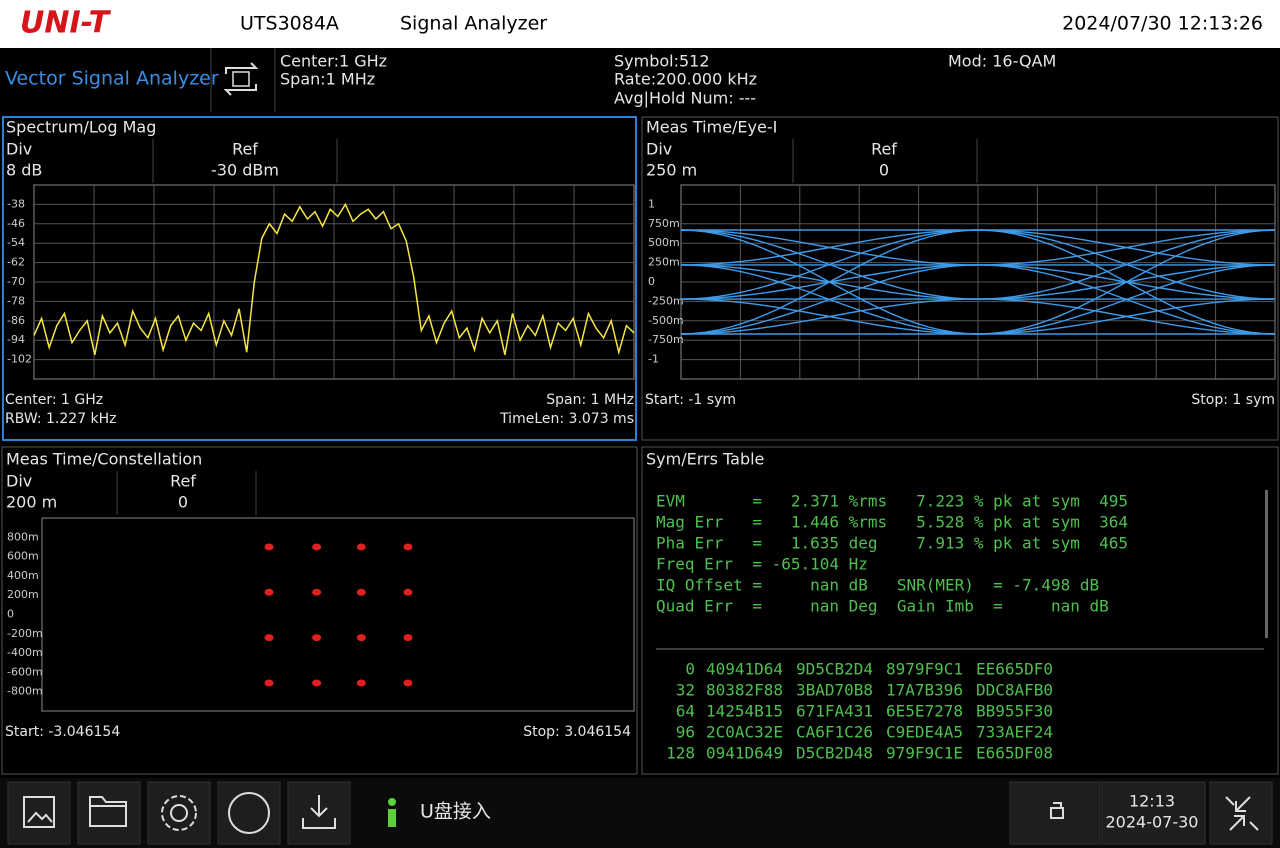 This screenshot has width=1280, height=848. What do you see at coordinates (112, 79) in the screenshot?
I see `mode: Vector Signal Analyzer` at bounding box center [112, 79].